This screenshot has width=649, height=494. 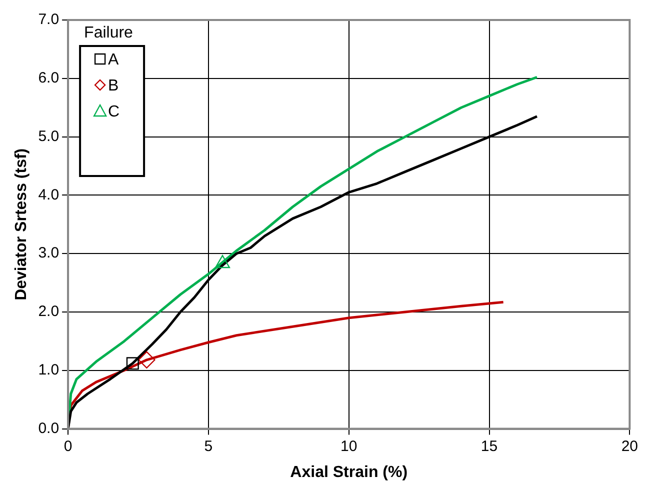 What do you see at coordinates (208, 446) in the screenshot?
I see `x-tick-label: 5` at bounding box center [208, 446].